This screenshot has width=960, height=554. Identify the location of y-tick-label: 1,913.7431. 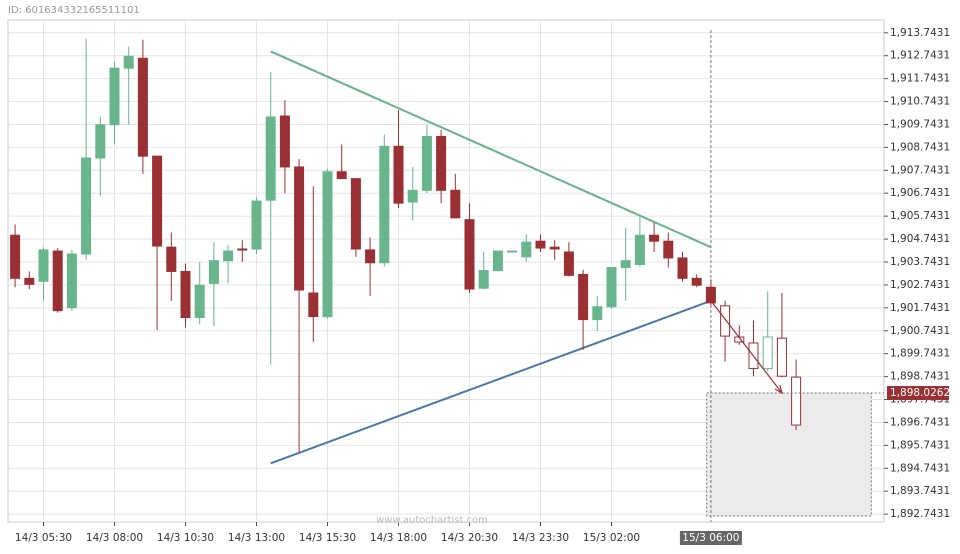
(920, 33).